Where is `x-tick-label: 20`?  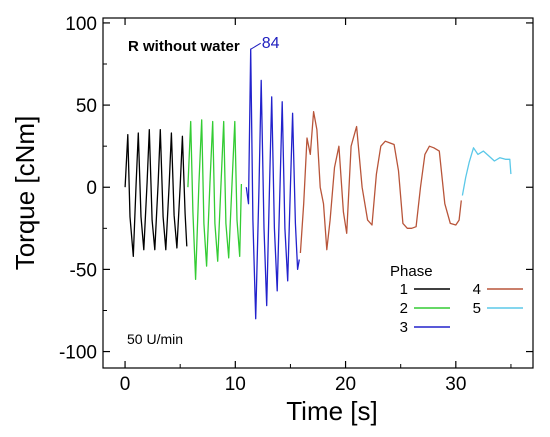 x-tick-label: 20 is located at coordinates (345, 384).